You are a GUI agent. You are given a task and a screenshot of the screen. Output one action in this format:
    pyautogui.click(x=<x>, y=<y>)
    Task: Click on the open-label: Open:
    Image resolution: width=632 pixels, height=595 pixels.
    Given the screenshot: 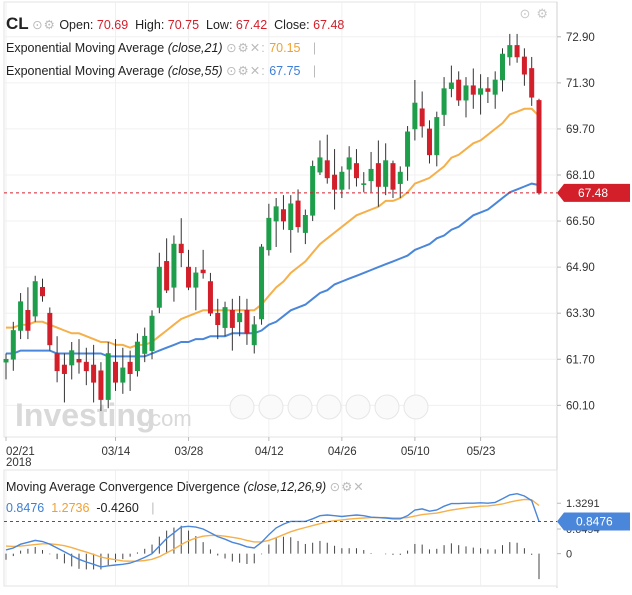 What is the action you would take?
    pyautogui.click(x=76, y=25)
    